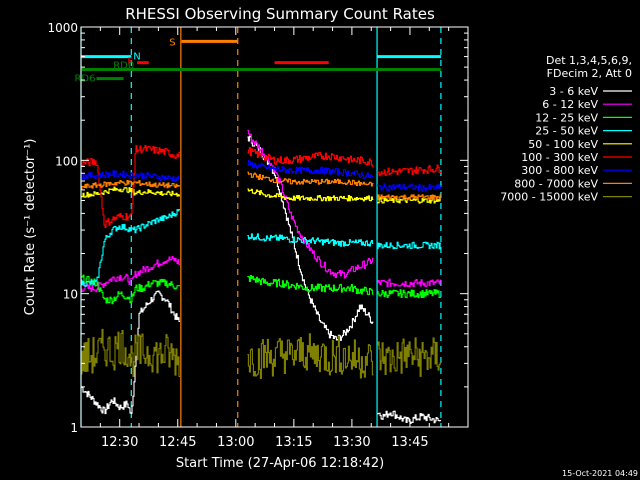 The image size is (640, 480). I want to click on legend-label-300-800-kev: 300 - 800 keV, so click(559, 170).